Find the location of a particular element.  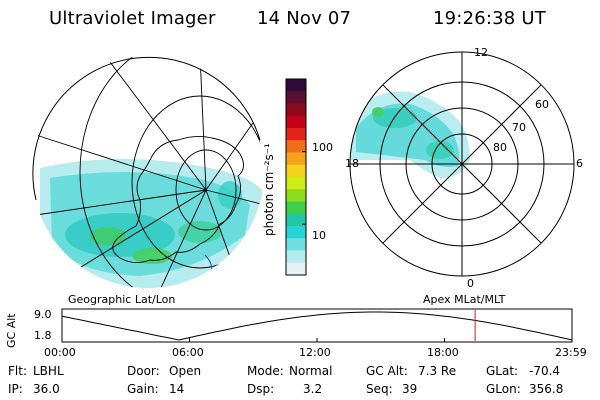

seq-label: Seq: is located at coordinates (379, 389).